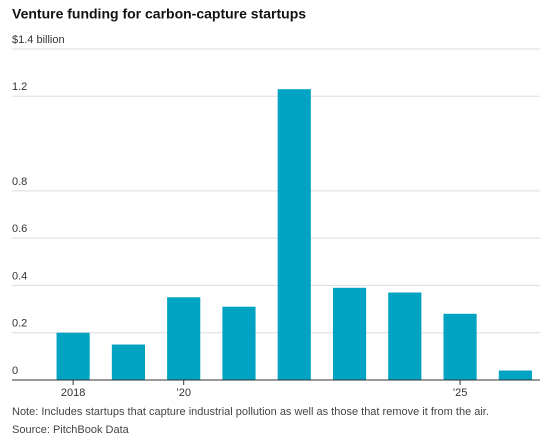  Describe the element at coordinates (19, 324) in the screenshot. I see `y-tick-label: 0.2` at that location.